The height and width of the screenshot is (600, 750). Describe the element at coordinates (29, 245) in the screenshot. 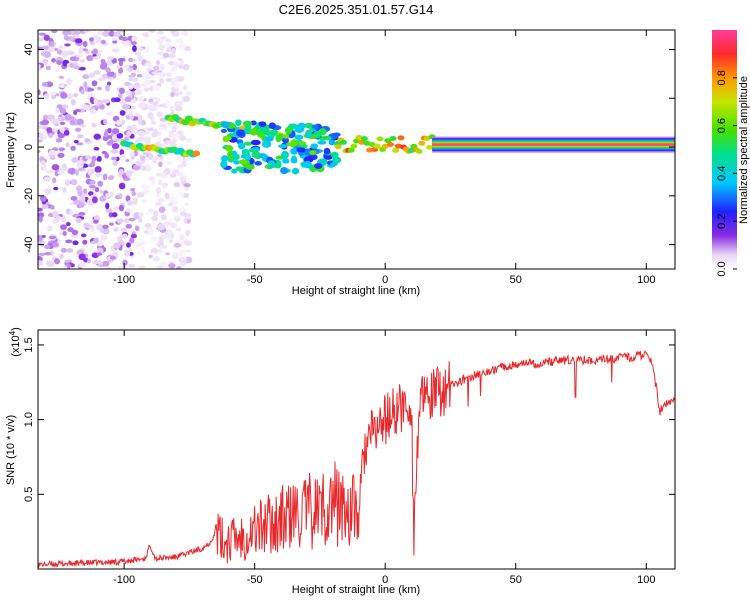

I see `y-tick-label: -40` at that location.